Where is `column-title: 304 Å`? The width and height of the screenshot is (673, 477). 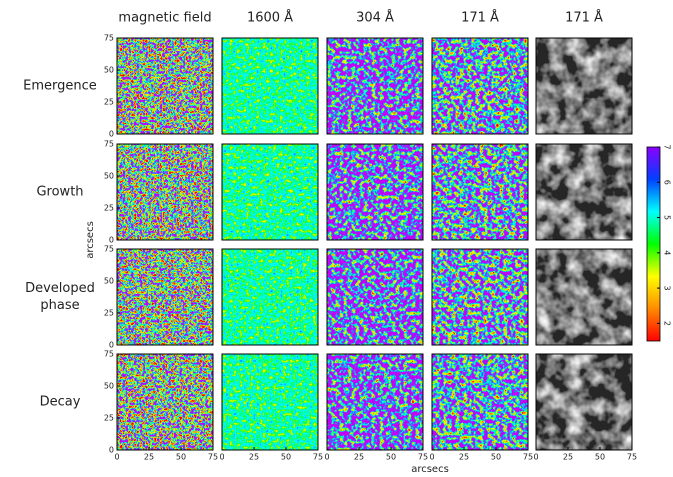 column-title: 304 Å is located at coordinates (375, 18).